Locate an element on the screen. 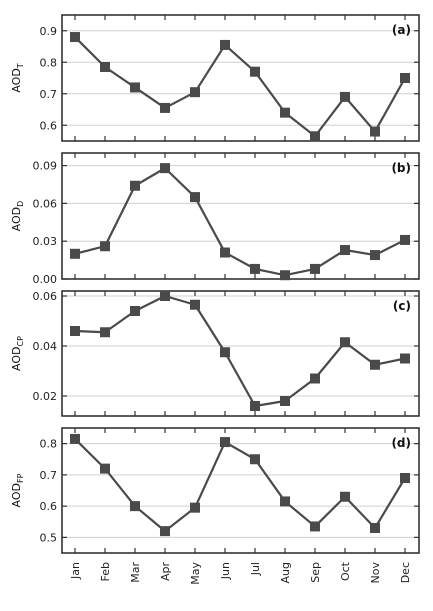  y-tick-label: 0.00 is located at coordinates (45, 279).